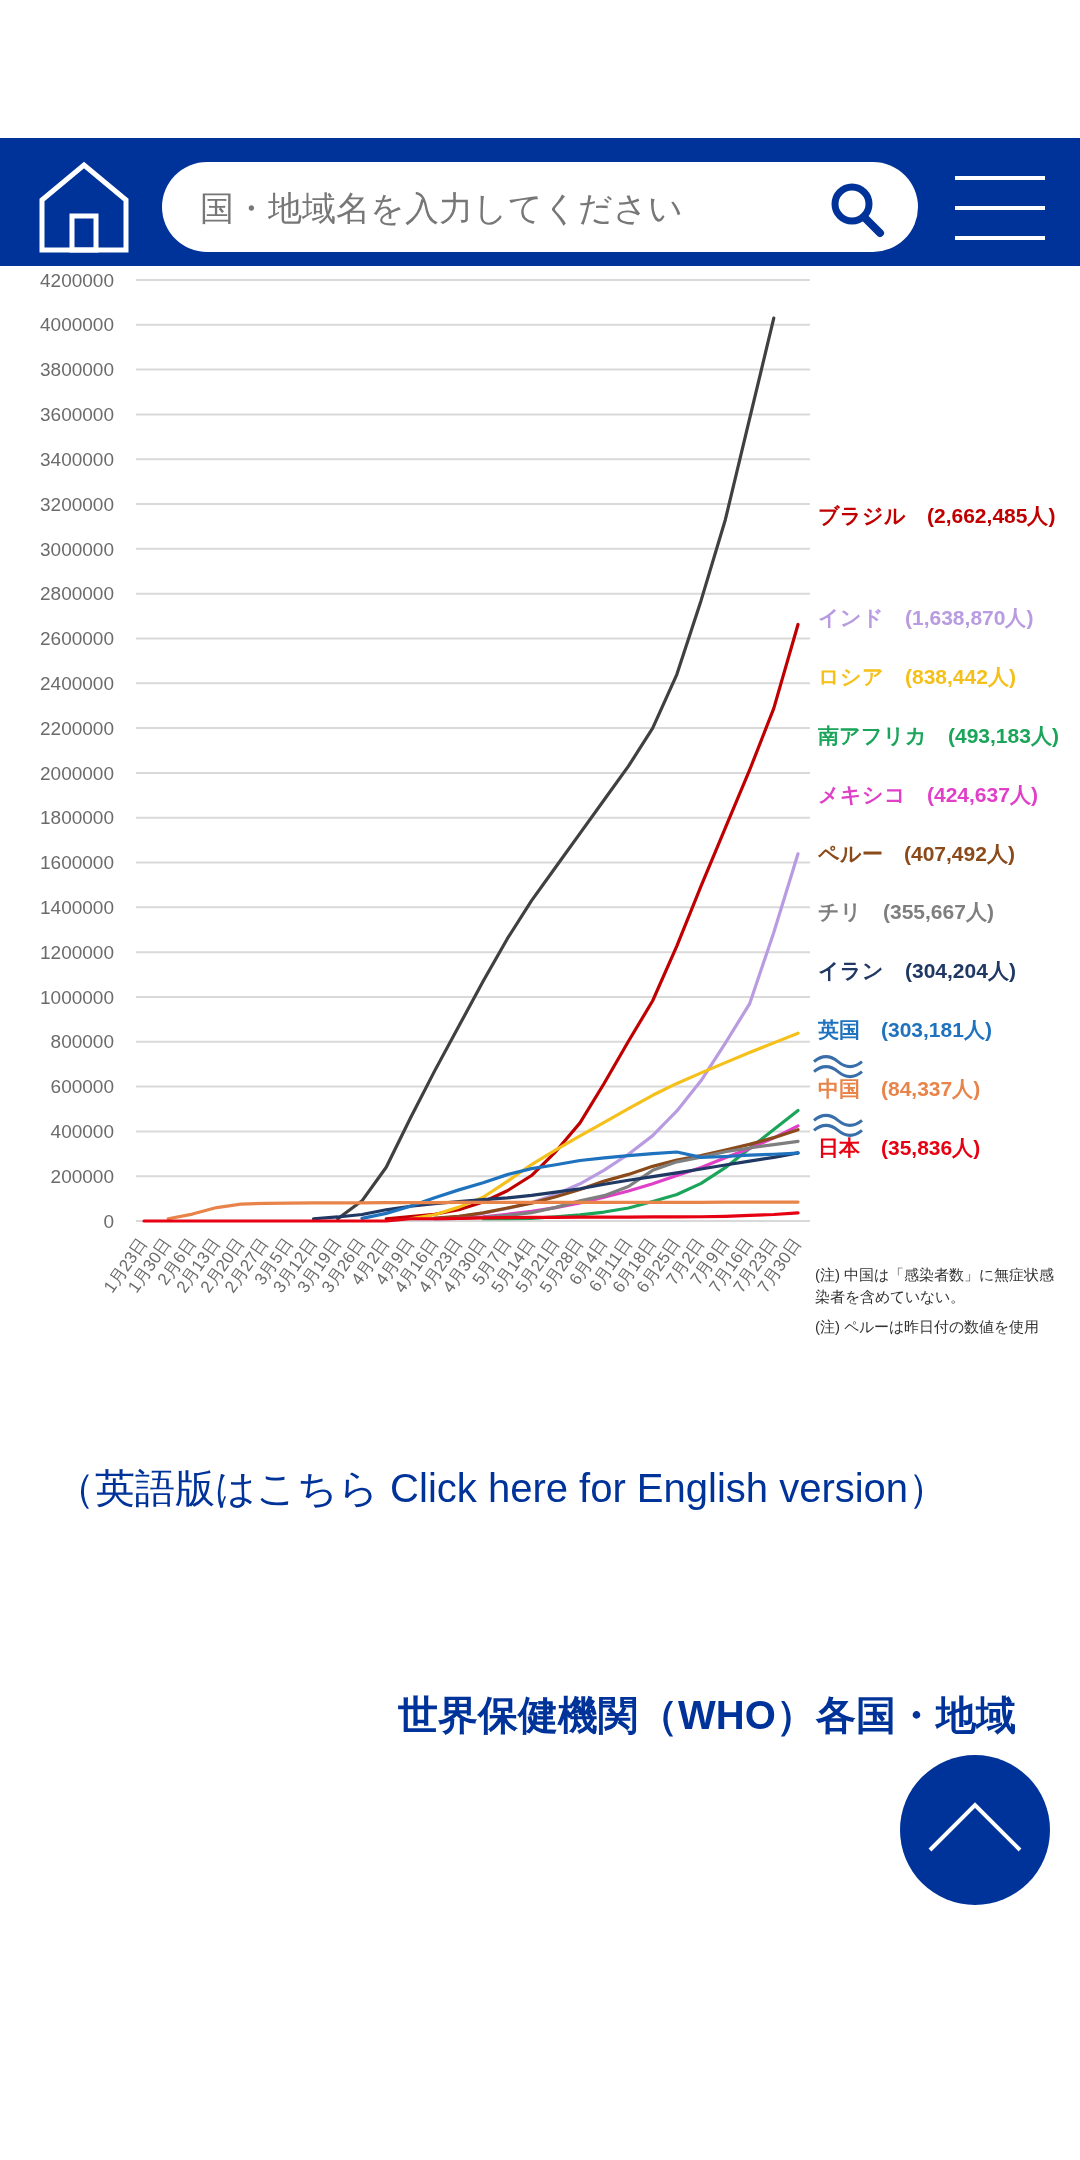 This screenshot has width=1080, height=2160. Describe the element at coordinates (77, 683) in the screenshot. I see `y-tick-label: 2400000` at that location.